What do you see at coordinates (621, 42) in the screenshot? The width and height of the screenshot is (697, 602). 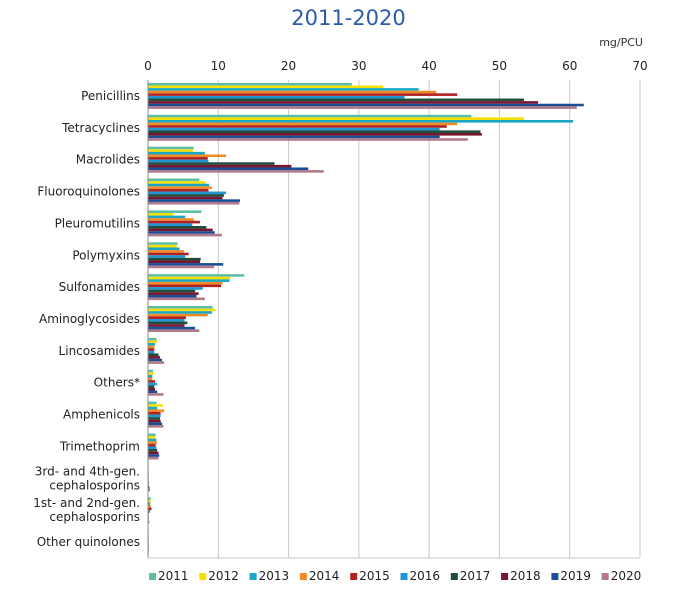 I see `unit-label: mg/PCU` at bounding box center [621, 42].